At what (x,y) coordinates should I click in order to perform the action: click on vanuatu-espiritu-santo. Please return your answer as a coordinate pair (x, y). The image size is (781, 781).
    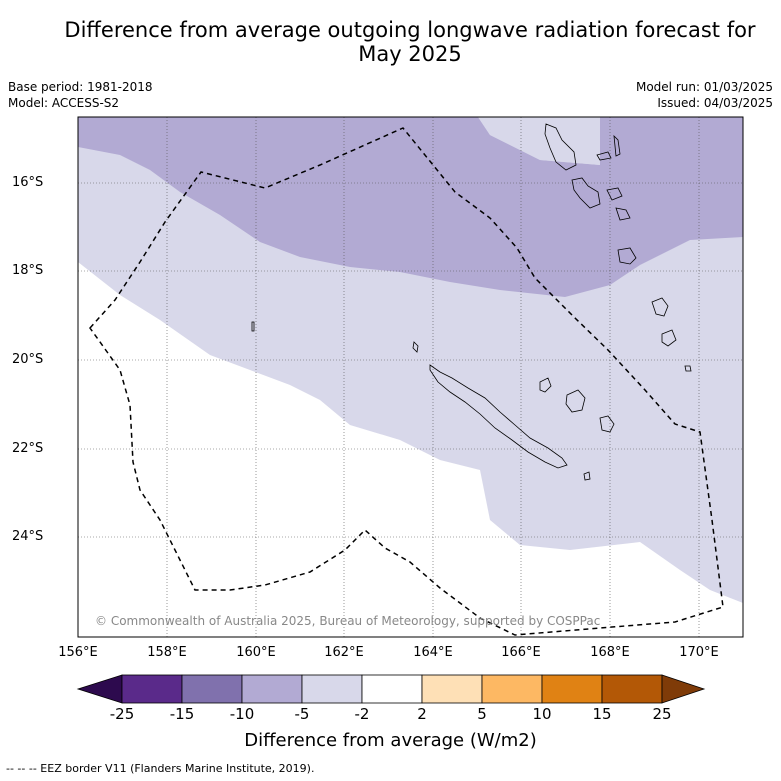
    Looking at the image, I should click on (560, 147).